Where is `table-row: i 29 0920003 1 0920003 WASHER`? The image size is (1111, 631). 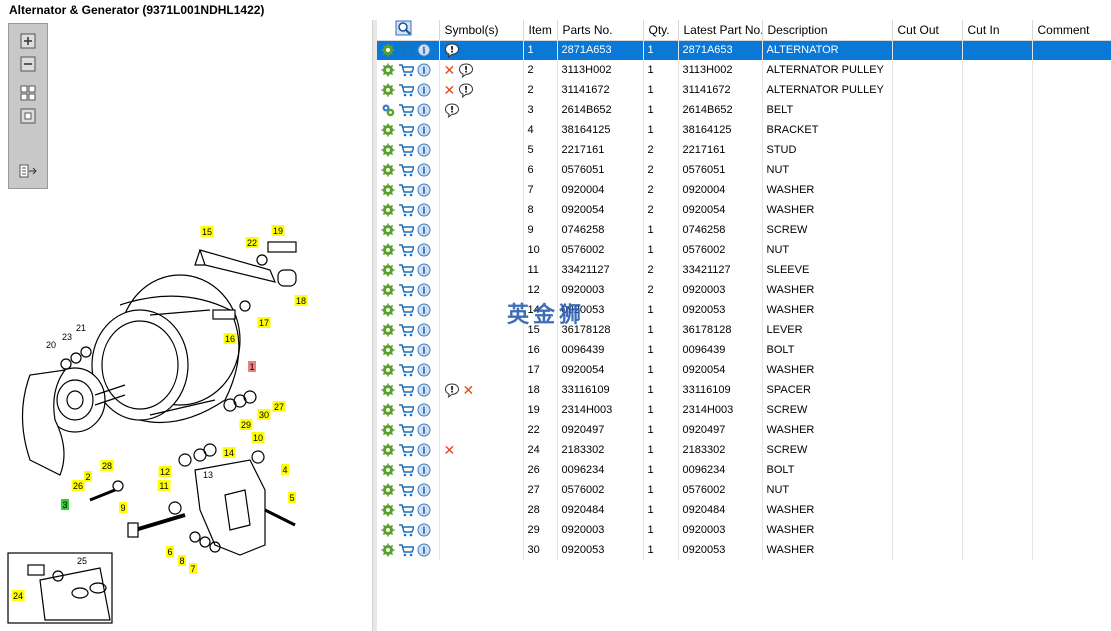 table-row: i 29 0920003 1 0920003 WASHER is located at coordinates (744, 530).